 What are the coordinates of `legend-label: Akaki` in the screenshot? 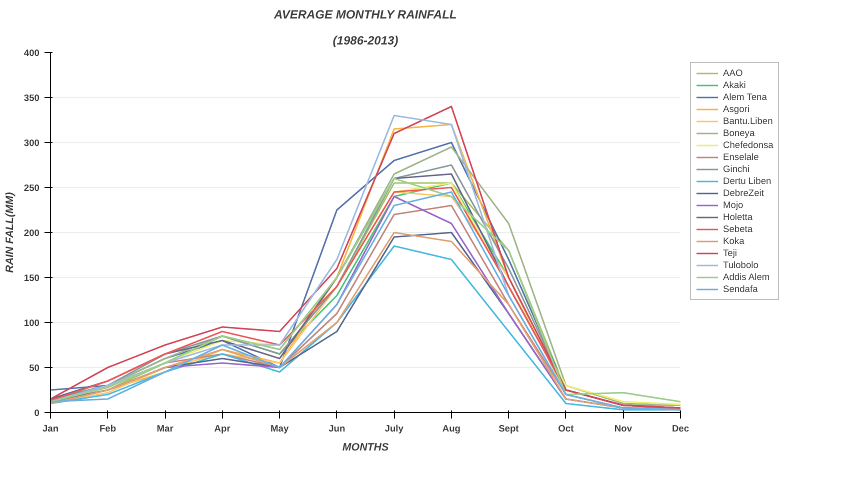 It's located at (734, 85).